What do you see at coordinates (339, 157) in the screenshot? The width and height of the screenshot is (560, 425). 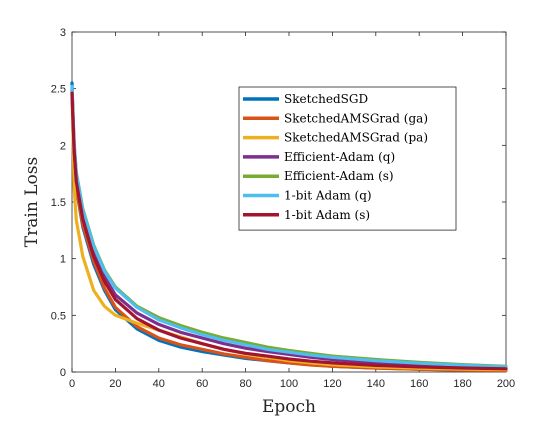 I see `legend-entry-label: Efficient-Adam (q)` at bounding box center [339, 157].